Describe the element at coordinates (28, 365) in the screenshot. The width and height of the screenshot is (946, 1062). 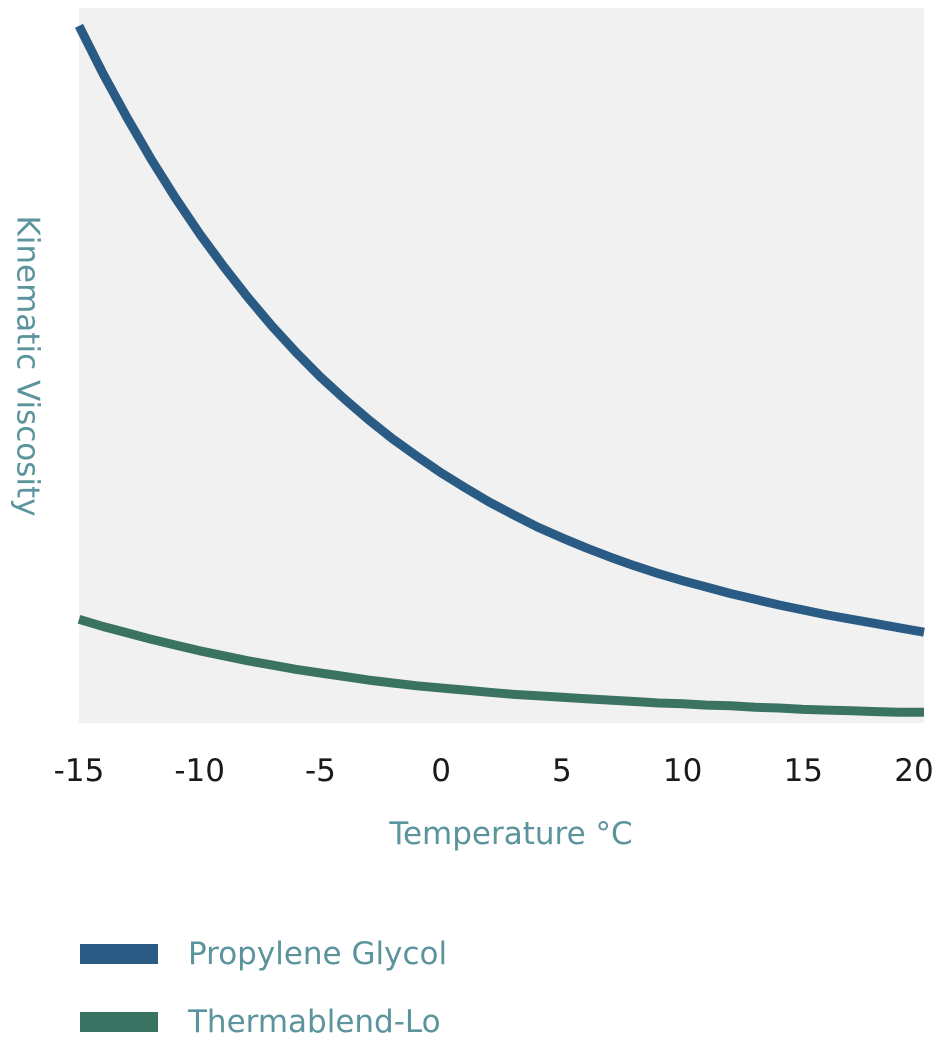
I see `y-axis-title: Kinematic Viscosity` at that location.